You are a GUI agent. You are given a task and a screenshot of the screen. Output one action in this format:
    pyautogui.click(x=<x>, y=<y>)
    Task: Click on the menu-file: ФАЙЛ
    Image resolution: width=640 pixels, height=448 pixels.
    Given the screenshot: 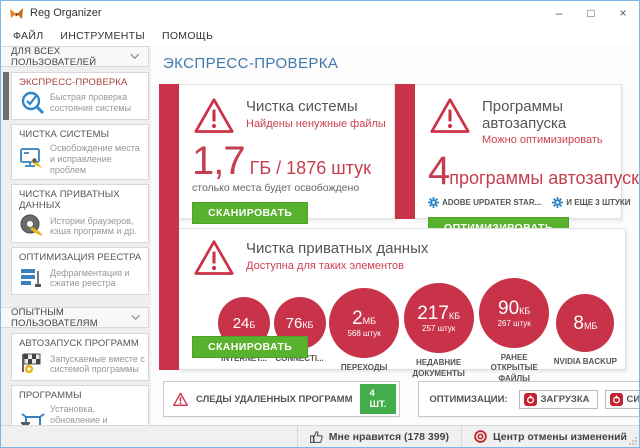 What is the action you would take?
    pyautogui.click(x=28, y=35)
    